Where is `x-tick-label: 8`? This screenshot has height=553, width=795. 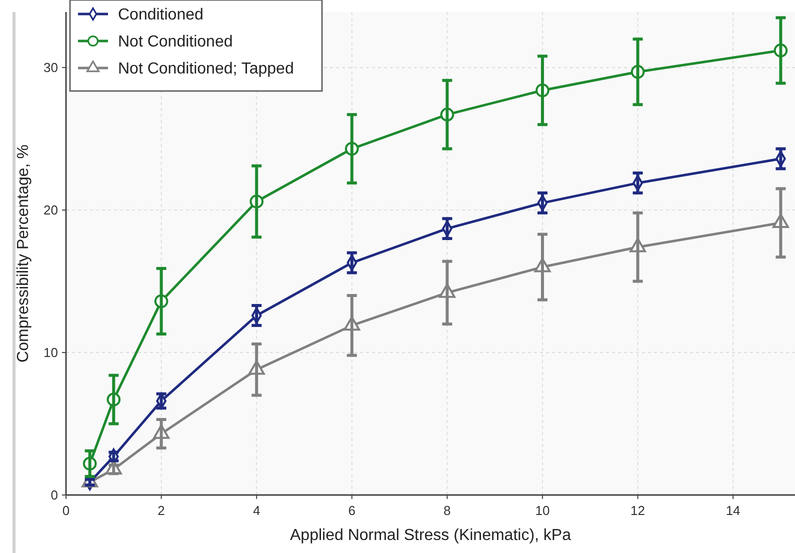
x-tick-label: 8 is located at coordinates (447, 510).